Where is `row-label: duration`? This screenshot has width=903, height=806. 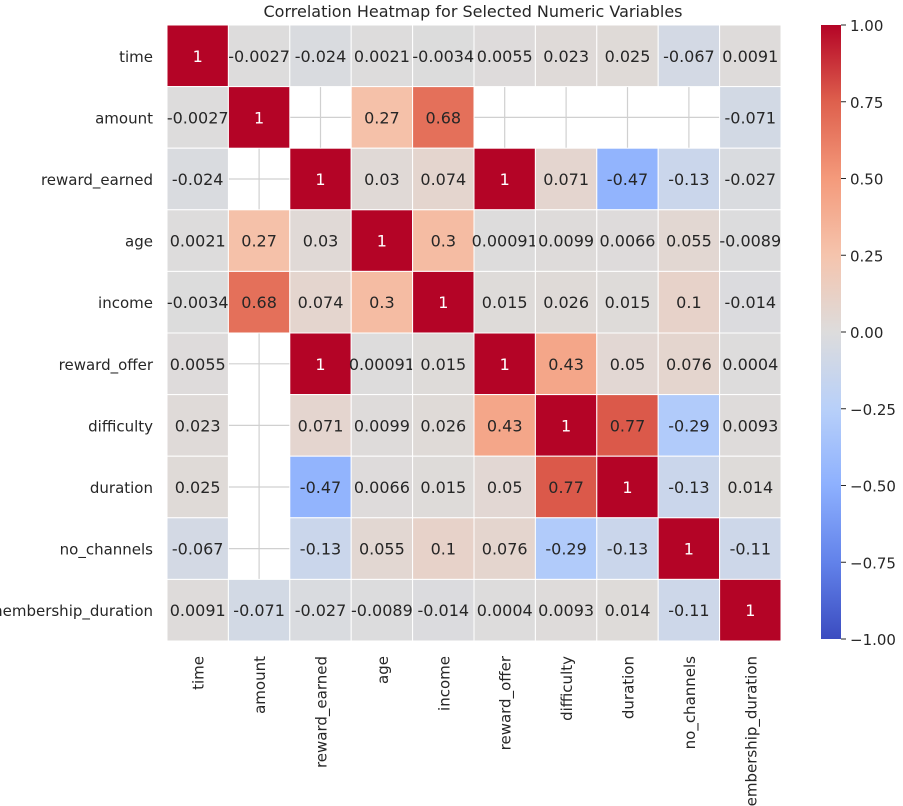 row-label: duration is located at coordinates (121, 488).